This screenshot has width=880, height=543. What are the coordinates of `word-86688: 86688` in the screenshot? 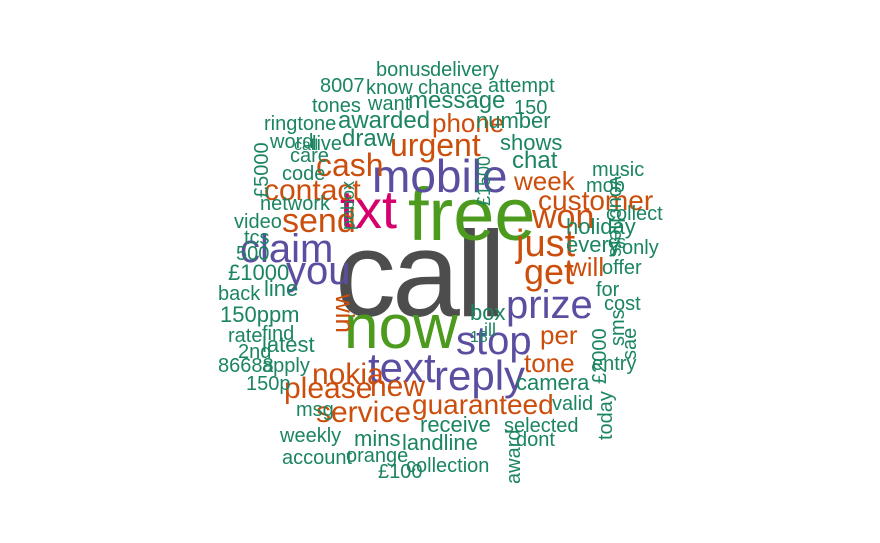 It's located at (246, 366).